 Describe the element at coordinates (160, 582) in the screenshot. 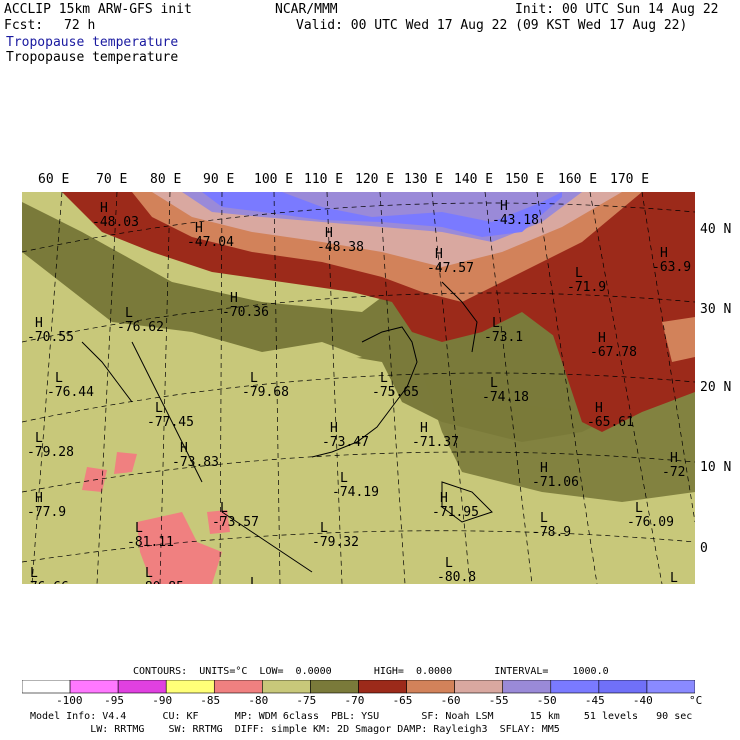

I see `extremum-value: -80.85` at that location.